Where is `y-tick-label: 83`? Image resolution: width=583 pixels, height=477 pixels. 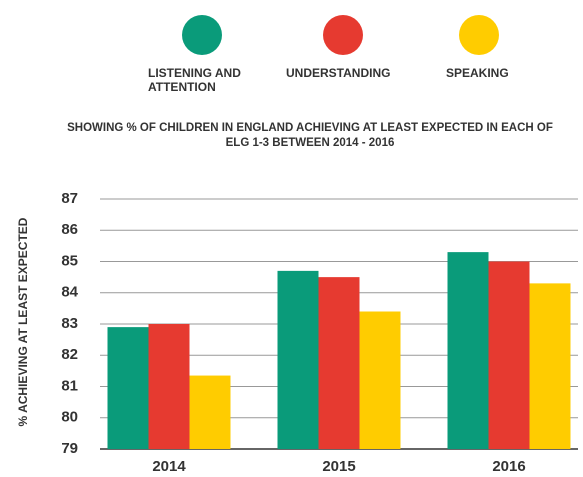 y-tick-label: 83 is located at coordinates (69, 323).